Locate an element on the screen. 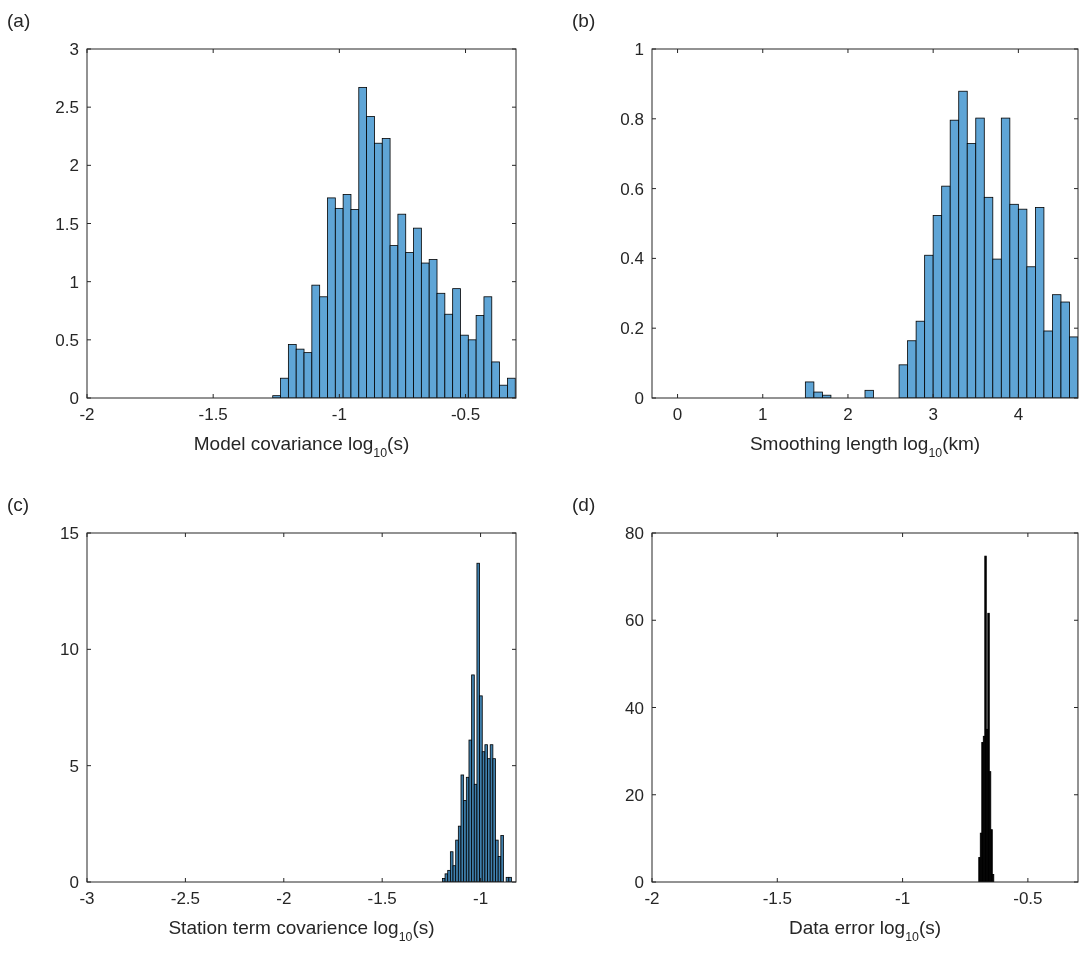 This screenshot has width=1080, height=961. y-tick-label: 3 is located at coordinates (74, 49).